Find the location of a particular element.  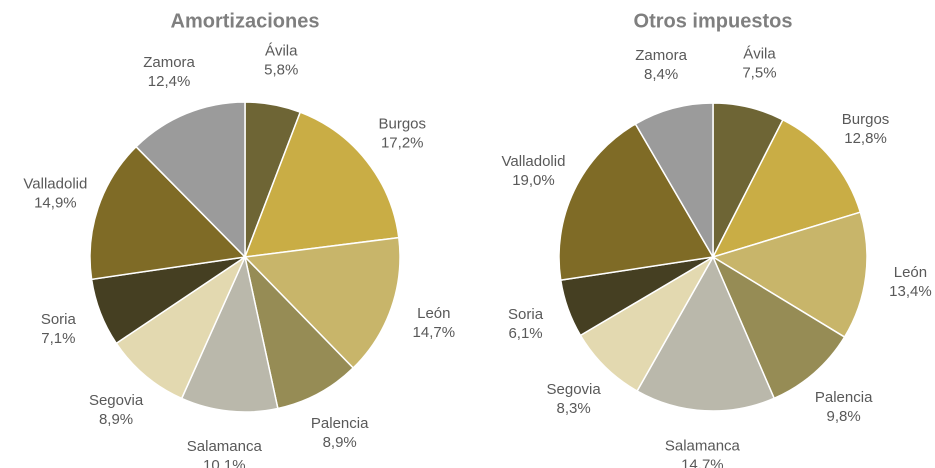

chart-title: Otros impuestos is located at coordinates (713, 21).